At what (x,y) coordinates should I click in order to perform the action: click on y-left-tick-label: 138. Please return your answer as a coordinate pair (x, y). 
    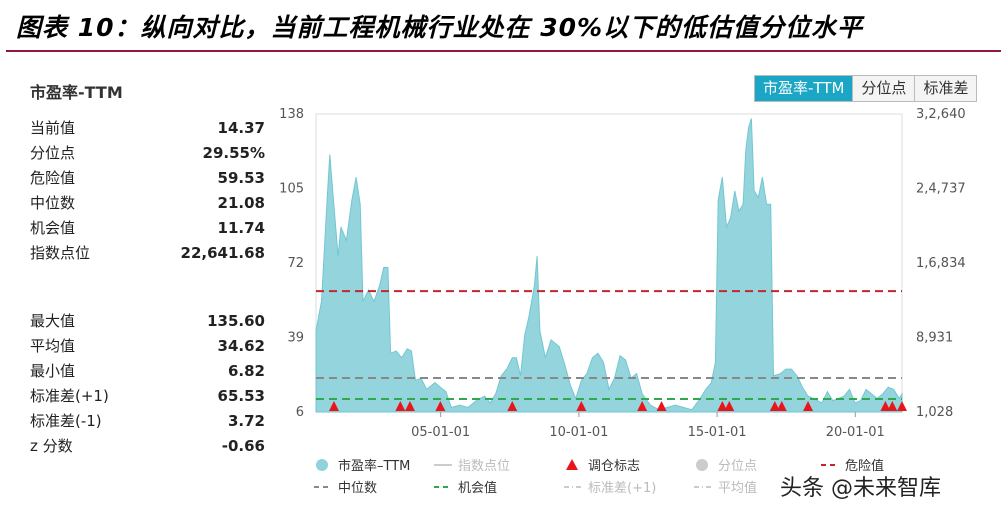
    Looking at the image, I should click on (291, 114).